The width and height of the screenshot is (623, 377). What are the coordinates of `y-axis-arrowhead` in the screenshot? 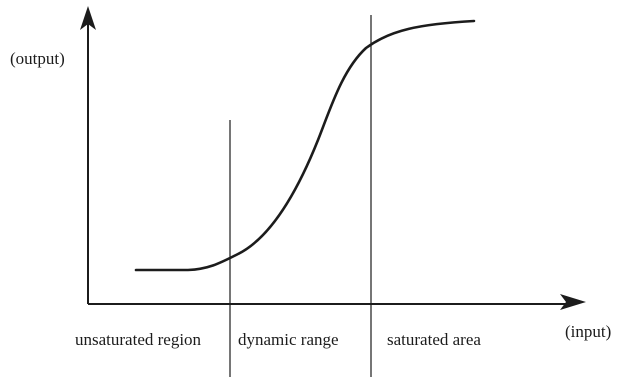 It's located at (88, 18).